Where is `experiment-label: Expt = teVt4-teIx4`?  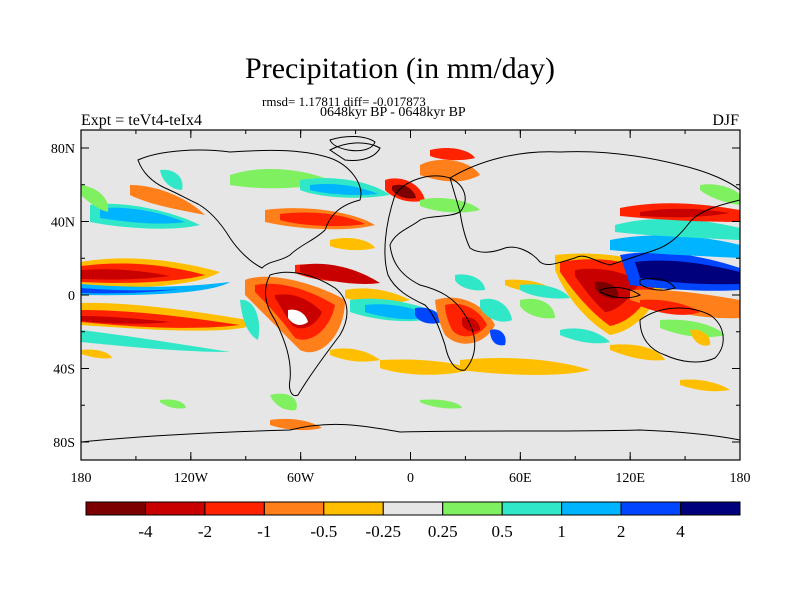
experiment-label: Expt = teVt4-teIx4 is located at coordinates (141, 120).